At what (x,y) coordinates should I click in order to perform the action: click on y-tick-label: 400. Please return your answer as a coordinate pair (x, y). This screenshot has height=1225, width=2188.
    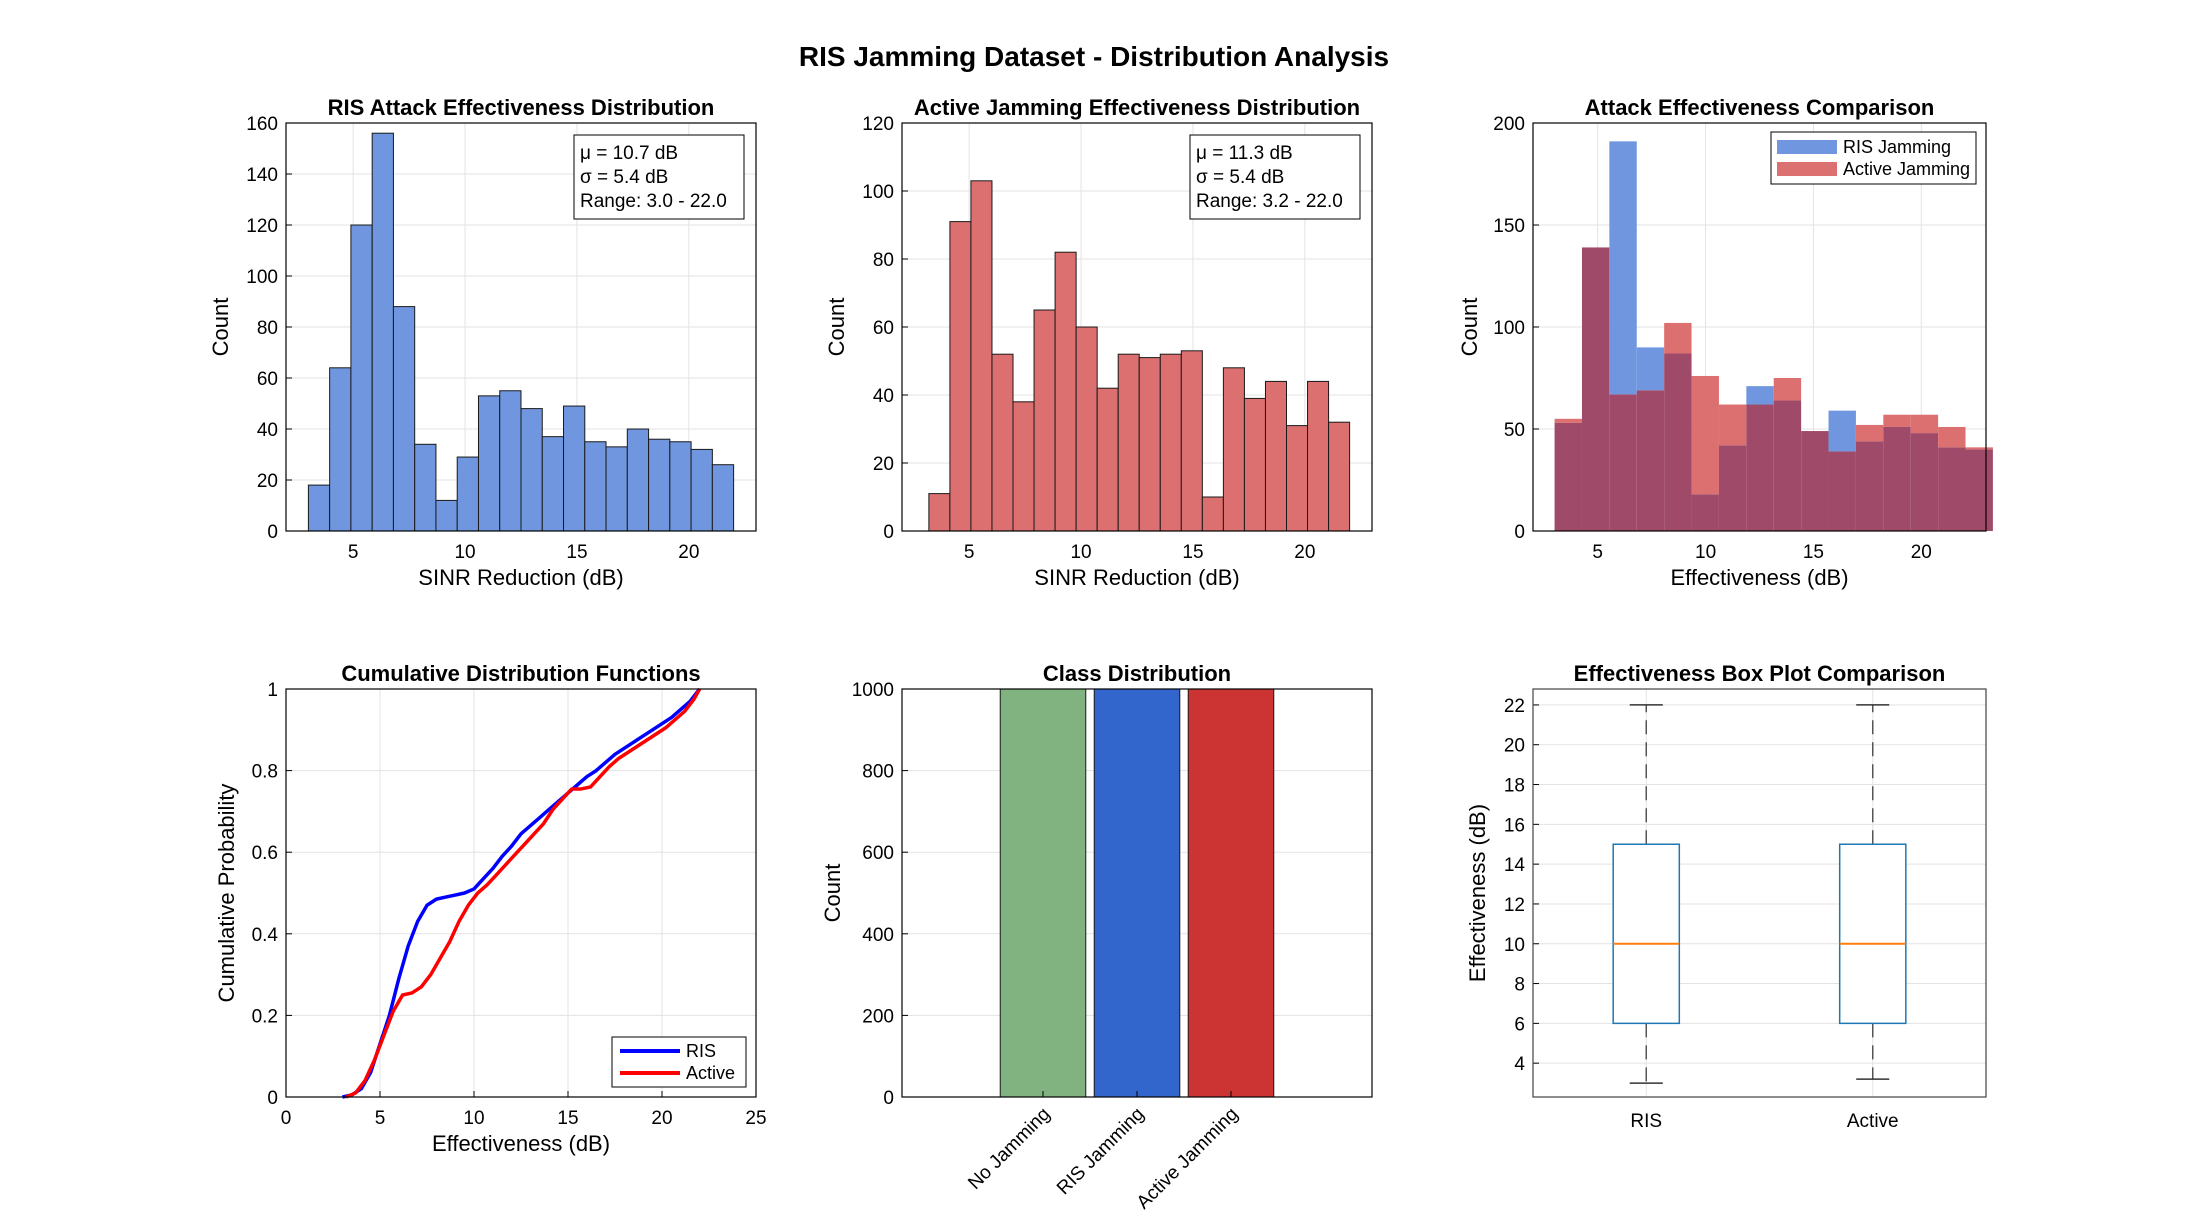
    Looking at the image, I should click on (878, 935).